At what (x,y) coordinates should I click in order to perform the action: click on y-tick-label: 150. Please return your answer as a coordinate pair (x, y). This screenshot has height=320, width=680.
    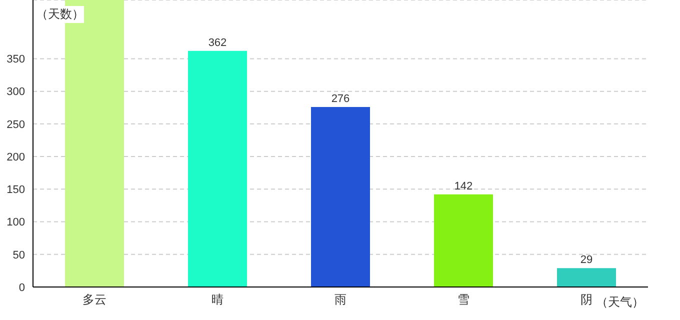
    Looking at the image, I should click on (15, 190).